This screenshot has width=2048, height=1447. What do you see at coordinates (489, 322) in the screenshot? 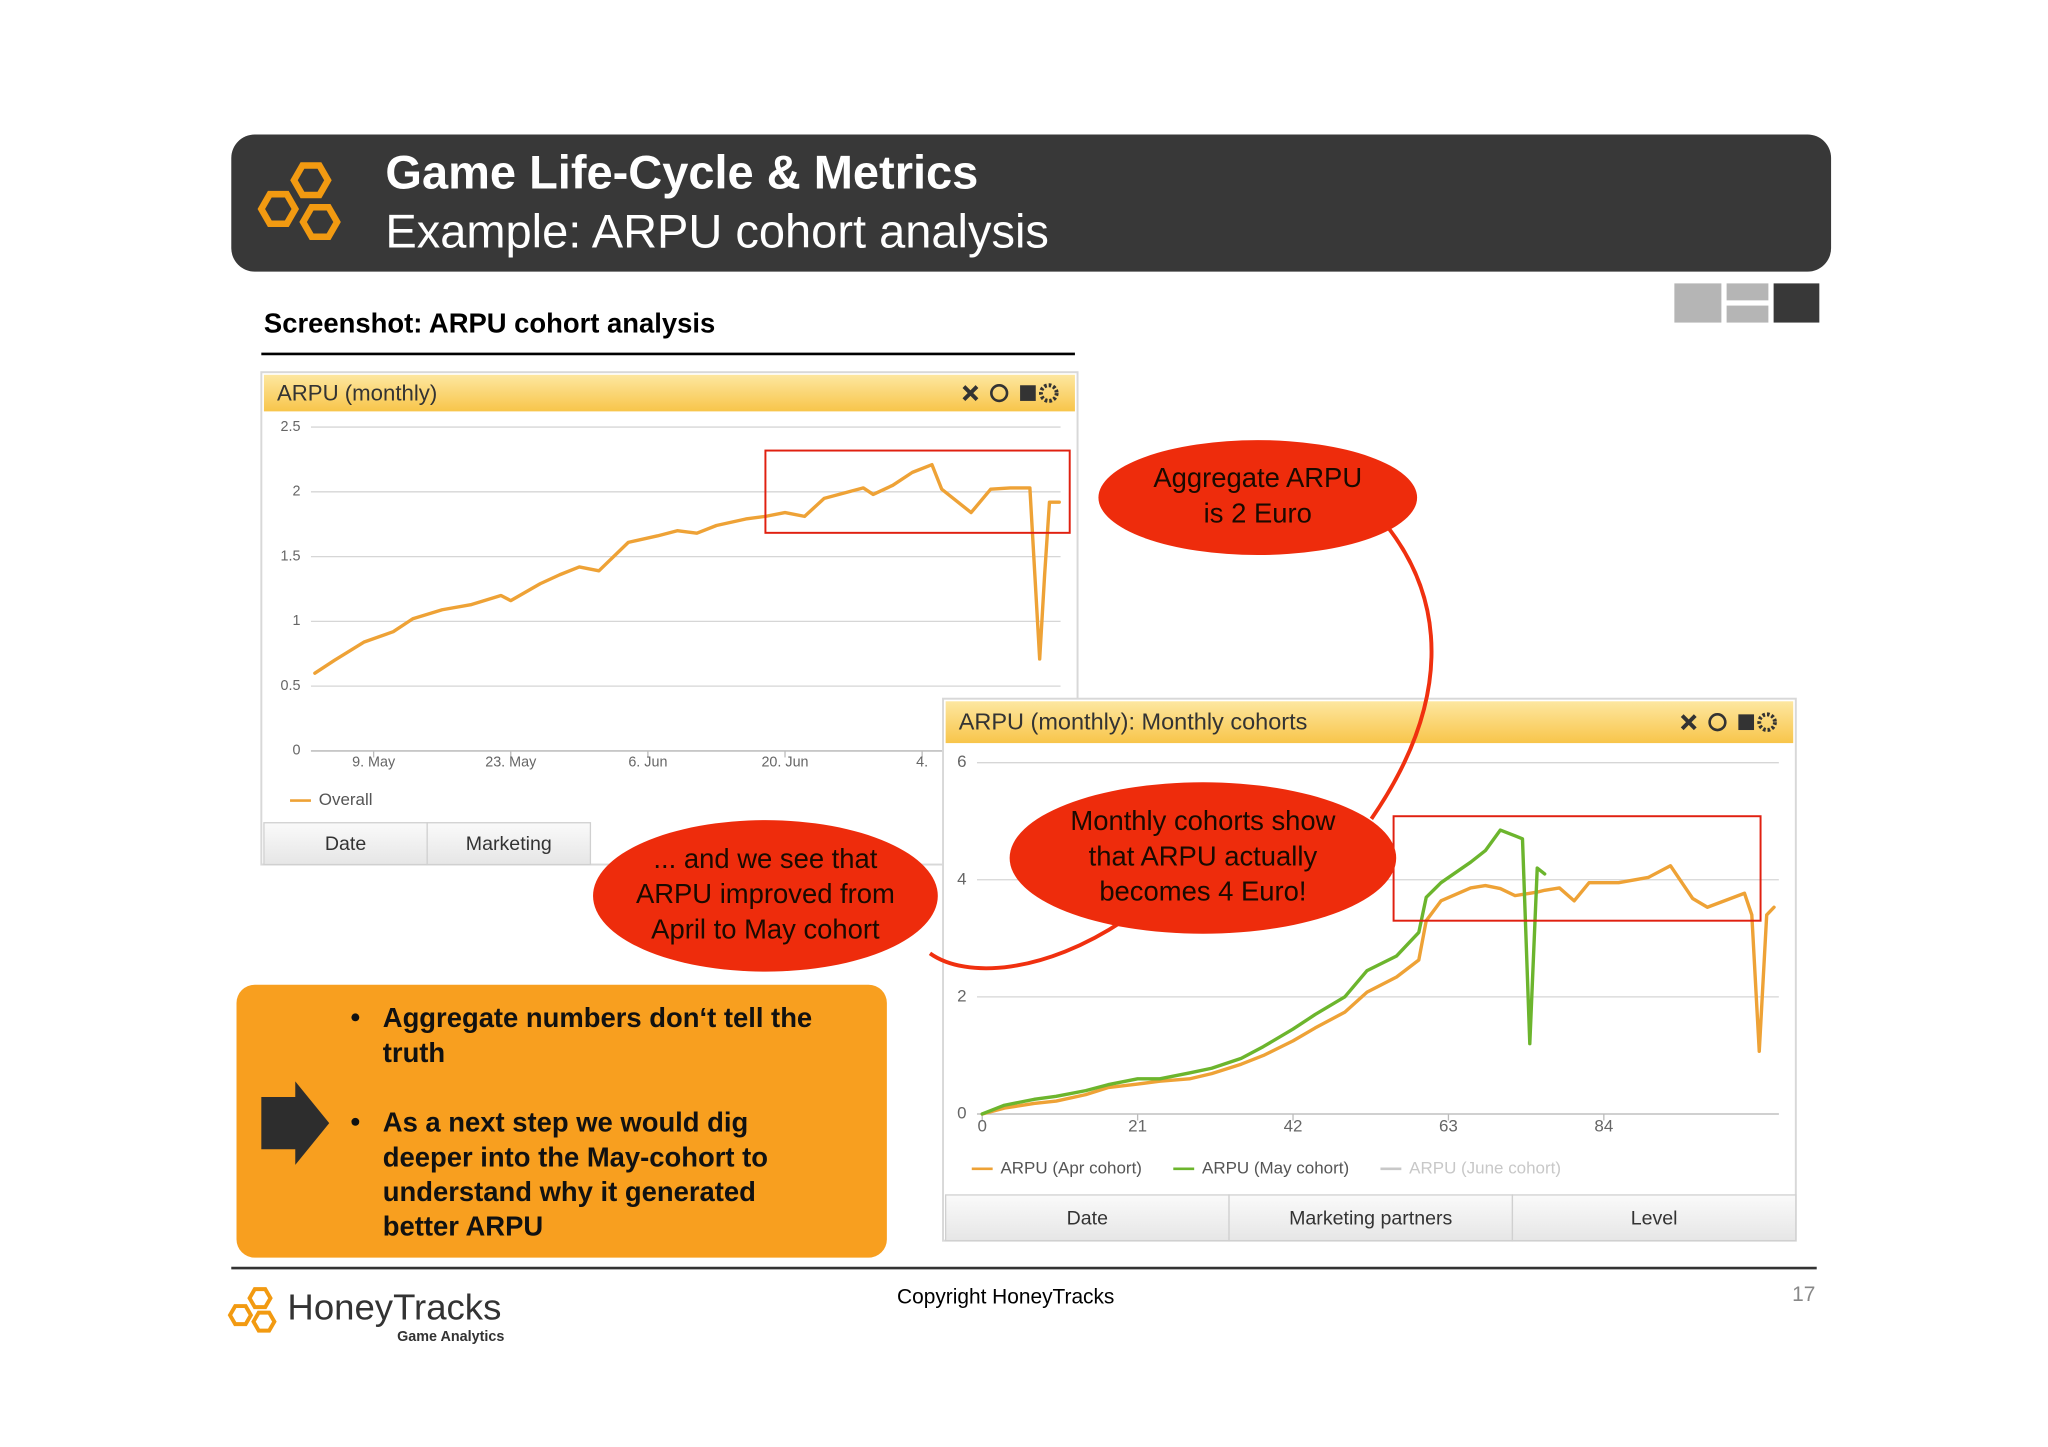
I see `section-title: Screenshot: ARPU cohort analysis` at bounding box center [489, 322].